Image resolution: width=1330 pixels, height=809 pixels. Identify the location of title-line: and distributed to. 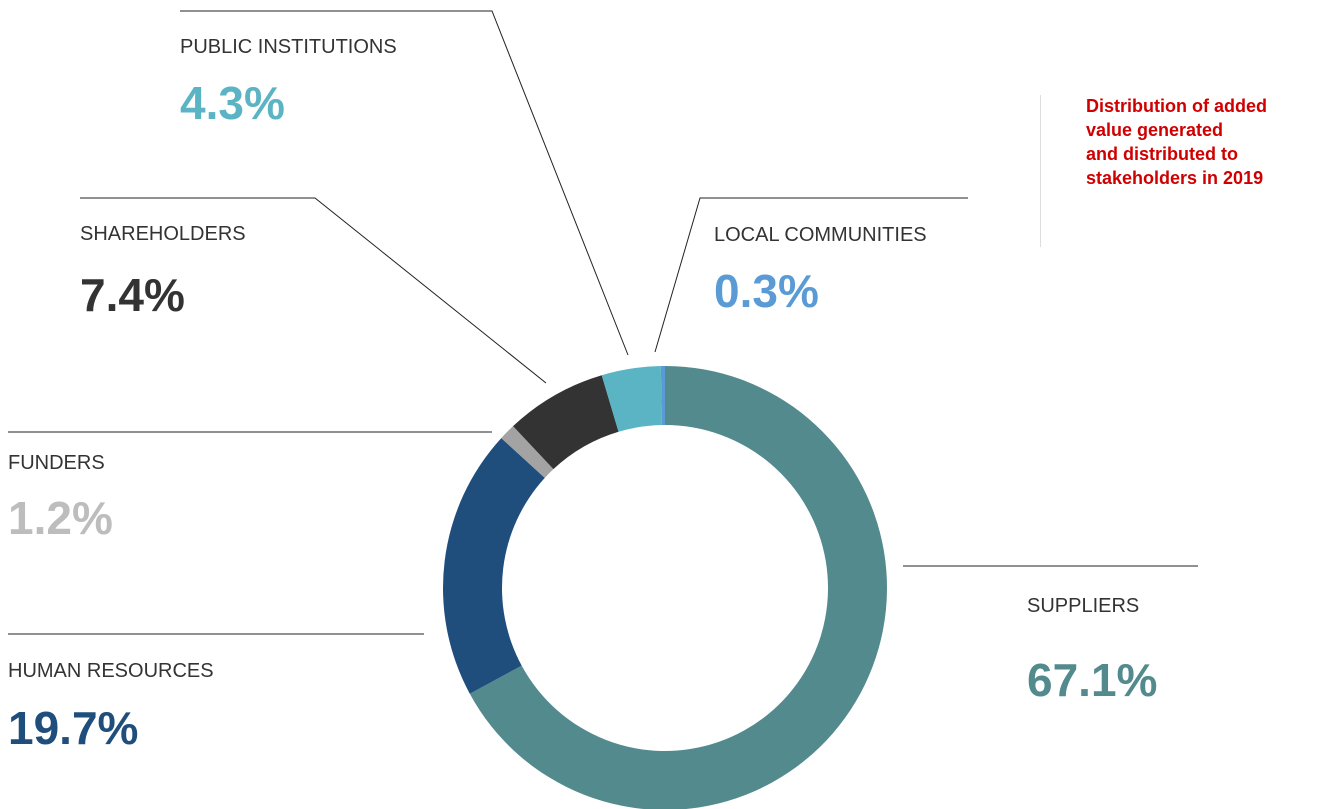
(1162, 154).